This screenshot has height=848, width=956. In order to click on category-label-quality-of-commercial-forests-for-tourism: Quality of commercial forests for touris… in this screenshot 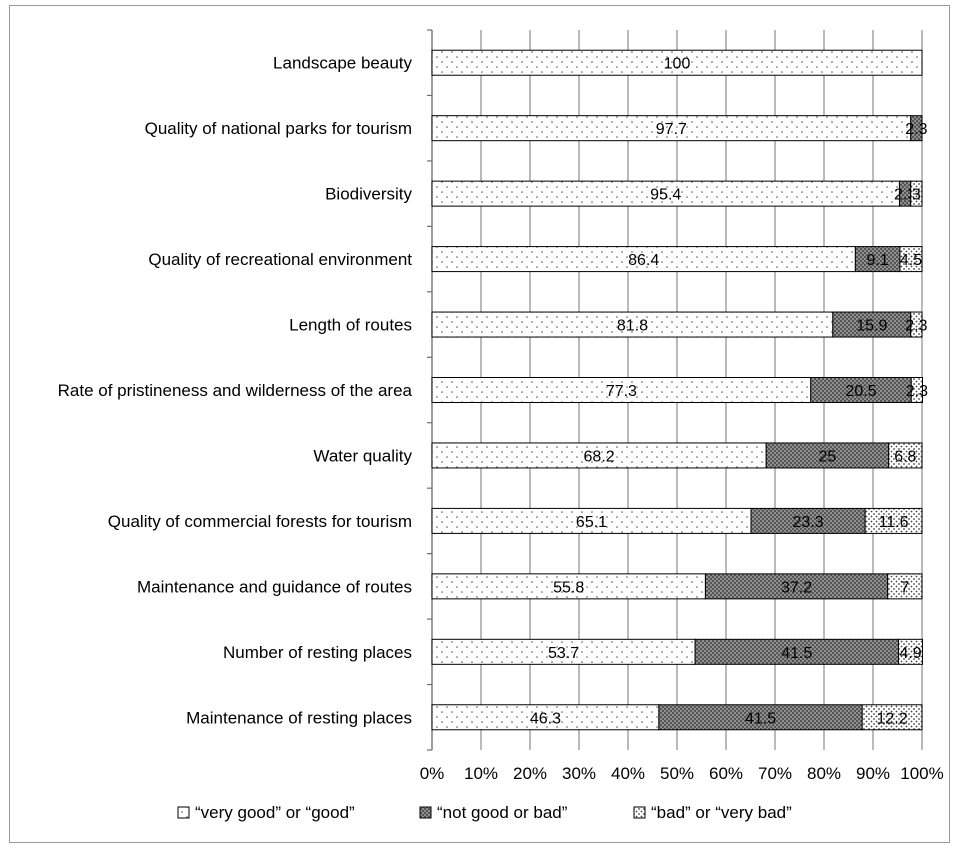, I will do `click(260, 521)`.